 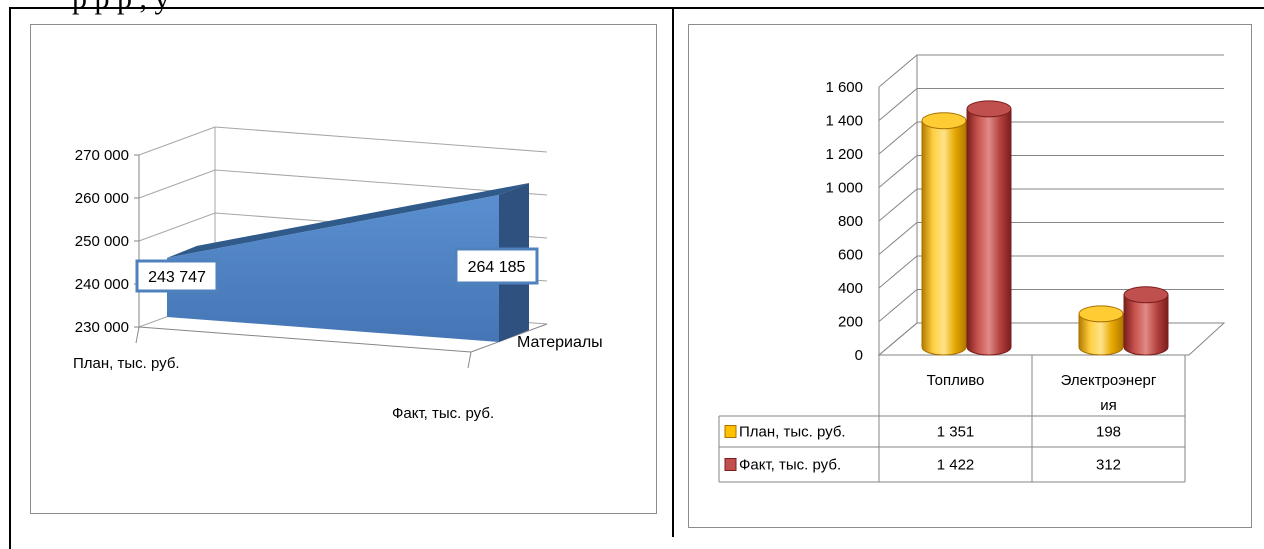 I want to click on table-value: 1 351, so click(x=956, y=432).